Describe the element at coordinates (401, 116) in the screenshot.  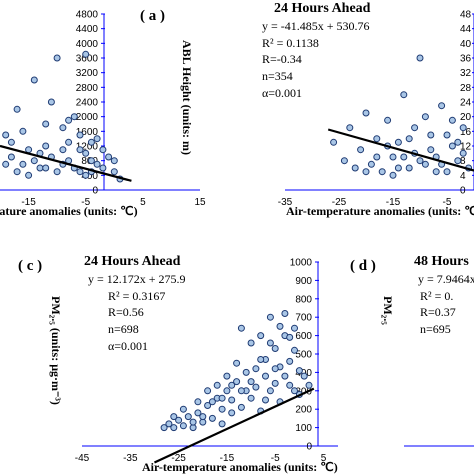
I see `panel-b-points` at that location.